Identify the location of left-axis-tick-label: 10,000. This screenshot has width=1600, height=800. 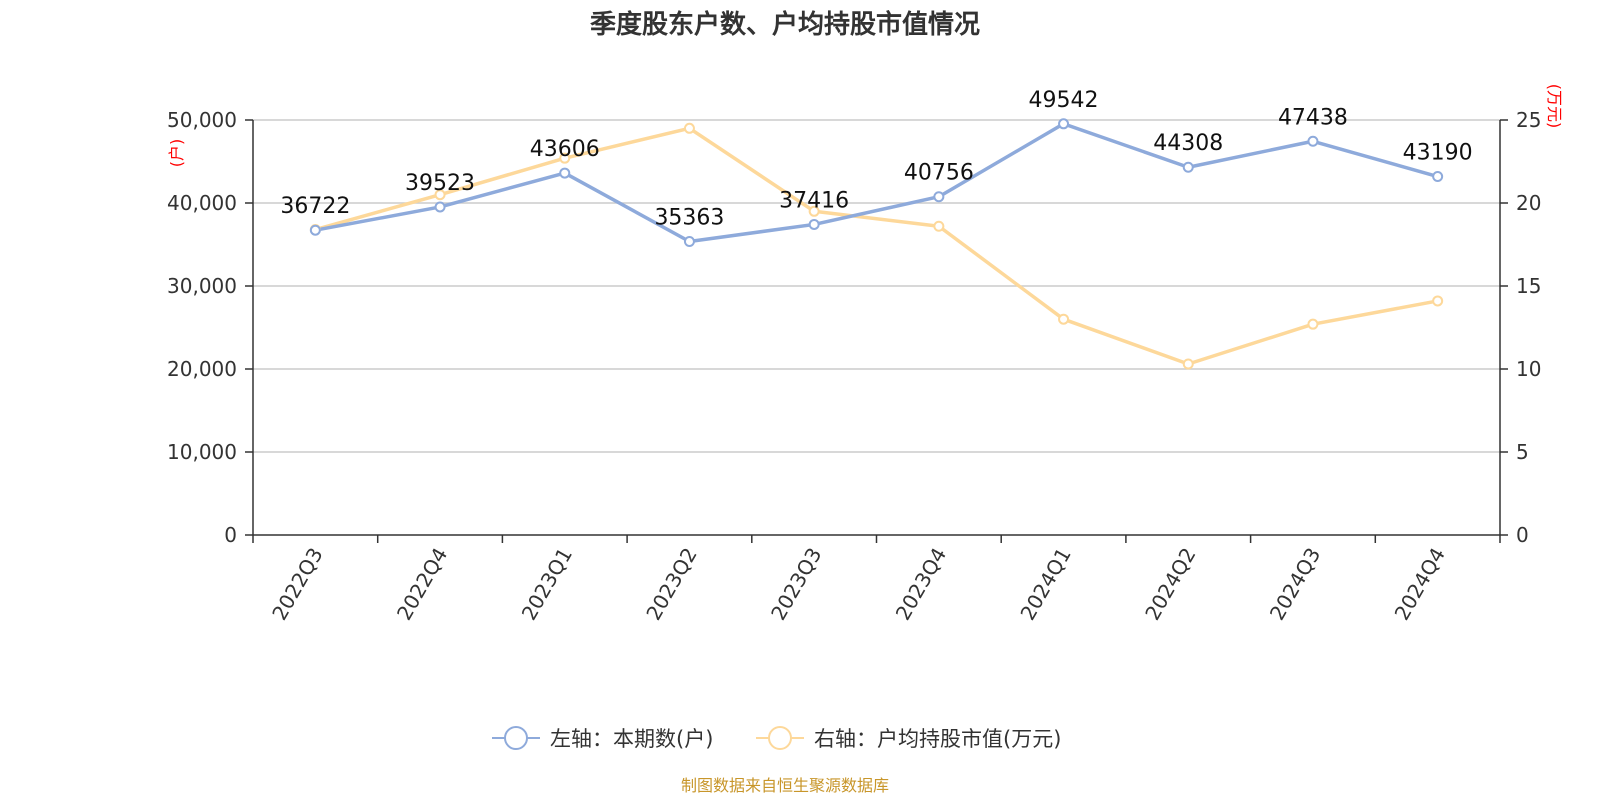
(202, 452).